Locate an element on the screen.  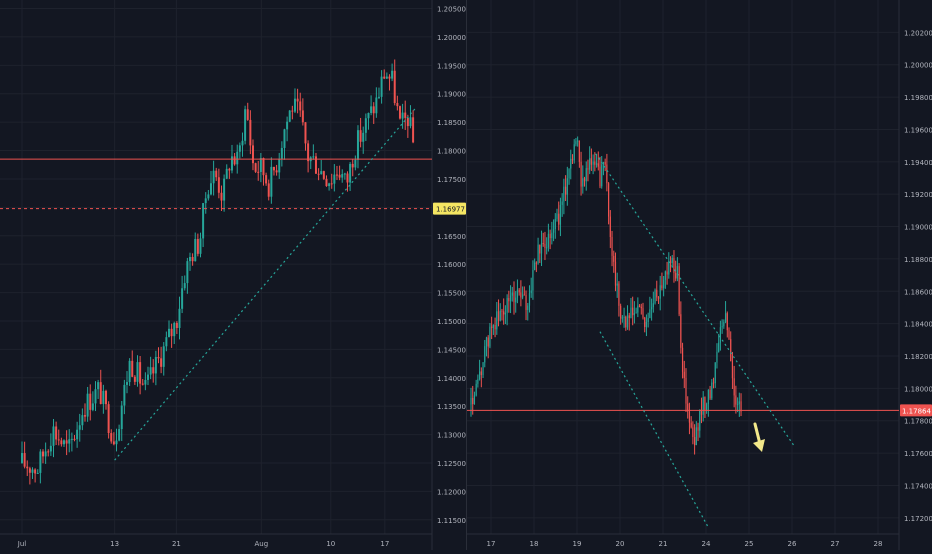
left-y-tick-3: 1.19000 is located at coordinates (451, 95).